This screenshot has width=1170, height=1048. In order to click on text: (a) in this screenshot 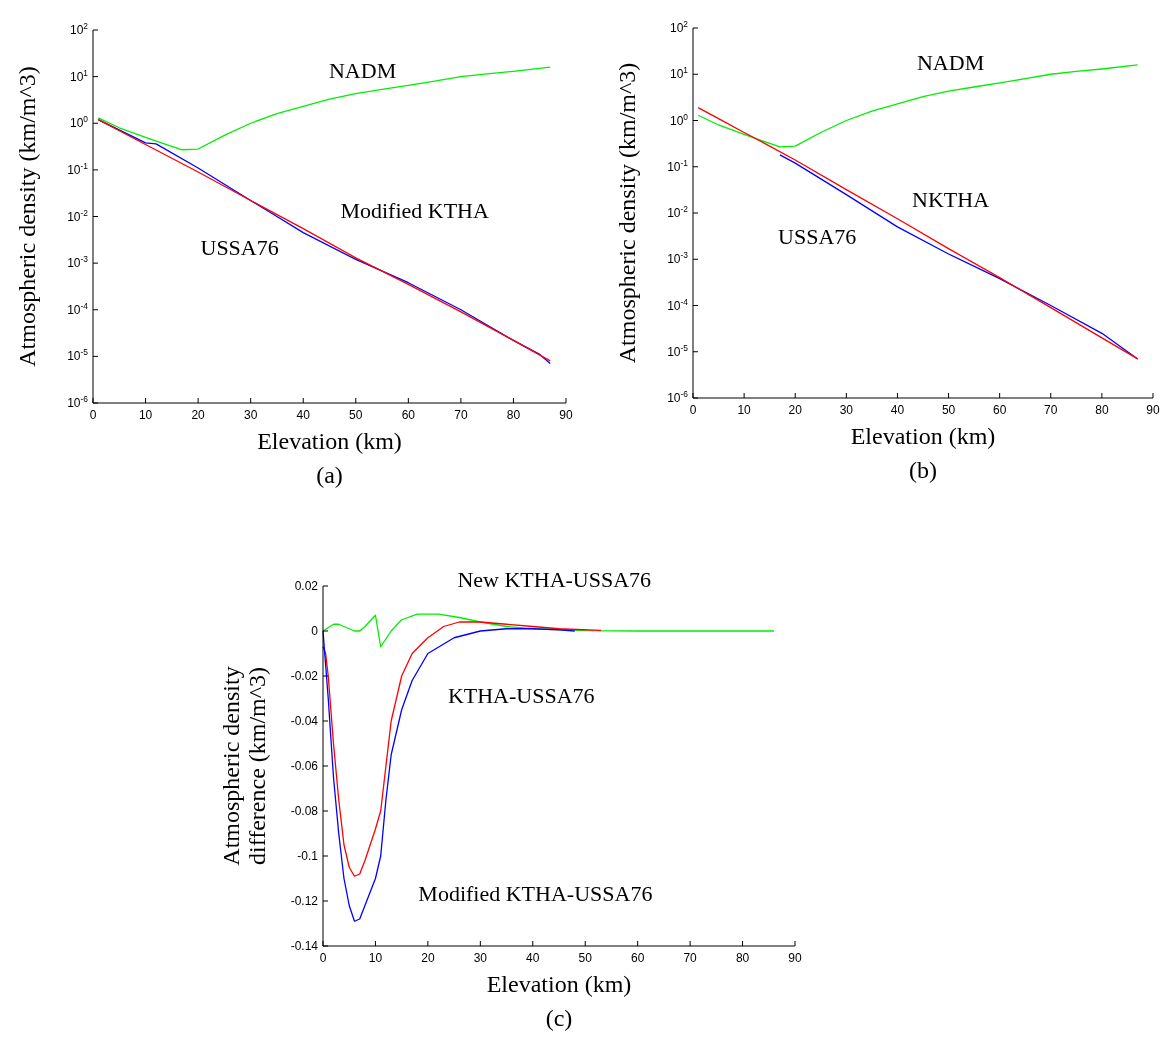, I will do `click(329, 475)`.